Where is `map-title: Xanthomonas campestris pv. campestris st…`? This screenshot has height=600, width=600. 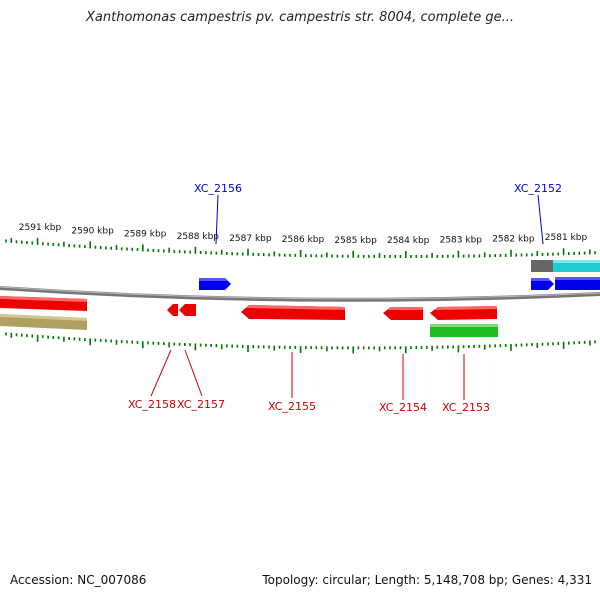
map-title: Xanthomonas campestris pv. campestris st… is located at coordinates (300, 17).